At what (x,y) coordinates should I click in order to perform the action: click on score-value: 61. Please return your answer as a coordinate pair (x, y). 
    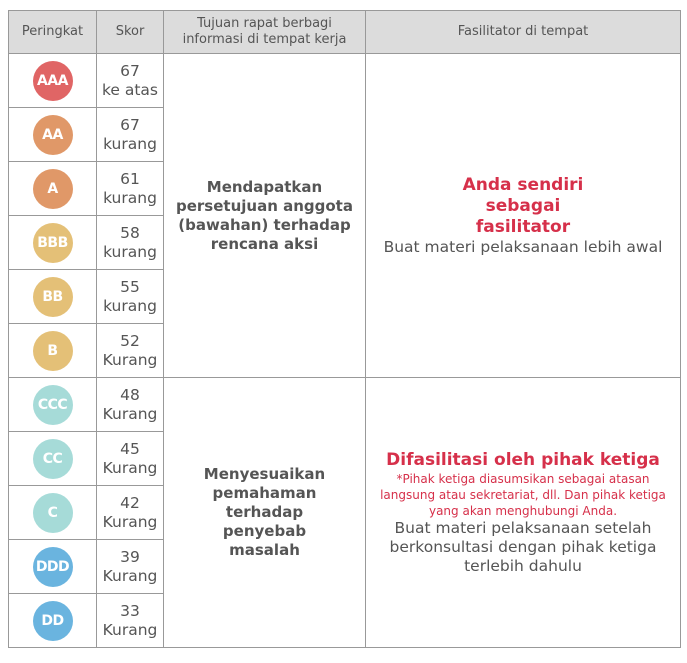
    Looking at the image, I should click on (130, 178).